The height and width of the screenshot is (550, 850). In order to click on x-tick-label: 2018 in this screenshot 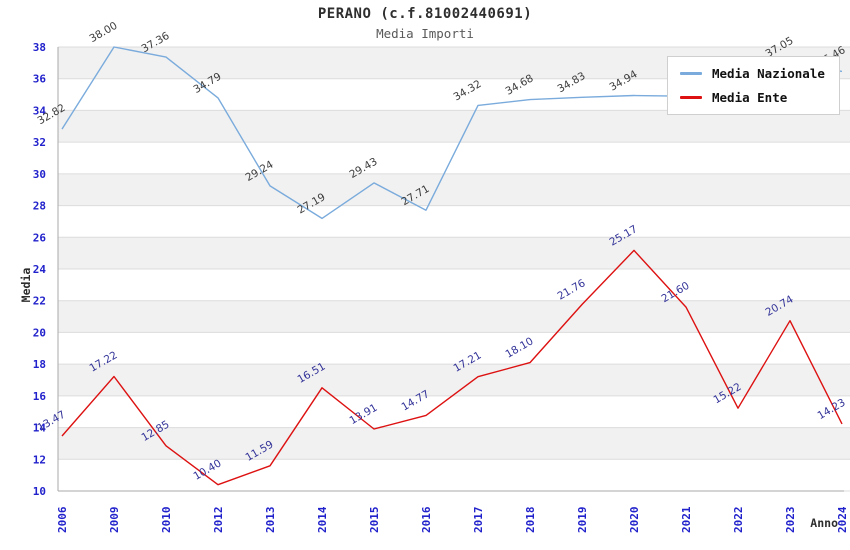, I will do `click(530, 520)`.